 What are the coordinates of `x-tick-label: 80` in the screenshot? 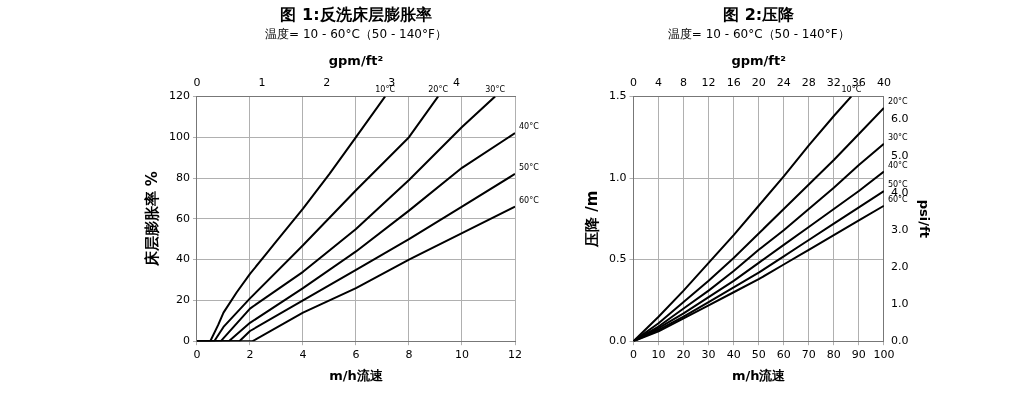 It's located at (833, 354).